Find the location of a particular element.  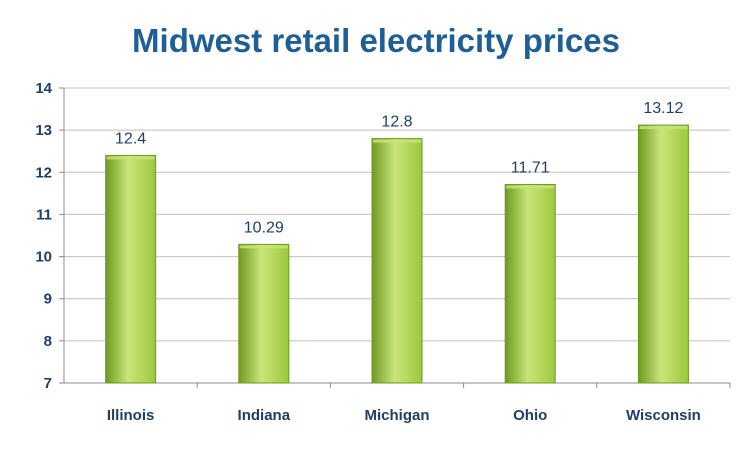

x-tick-label: Illinois is located at coordinates (131, 415).